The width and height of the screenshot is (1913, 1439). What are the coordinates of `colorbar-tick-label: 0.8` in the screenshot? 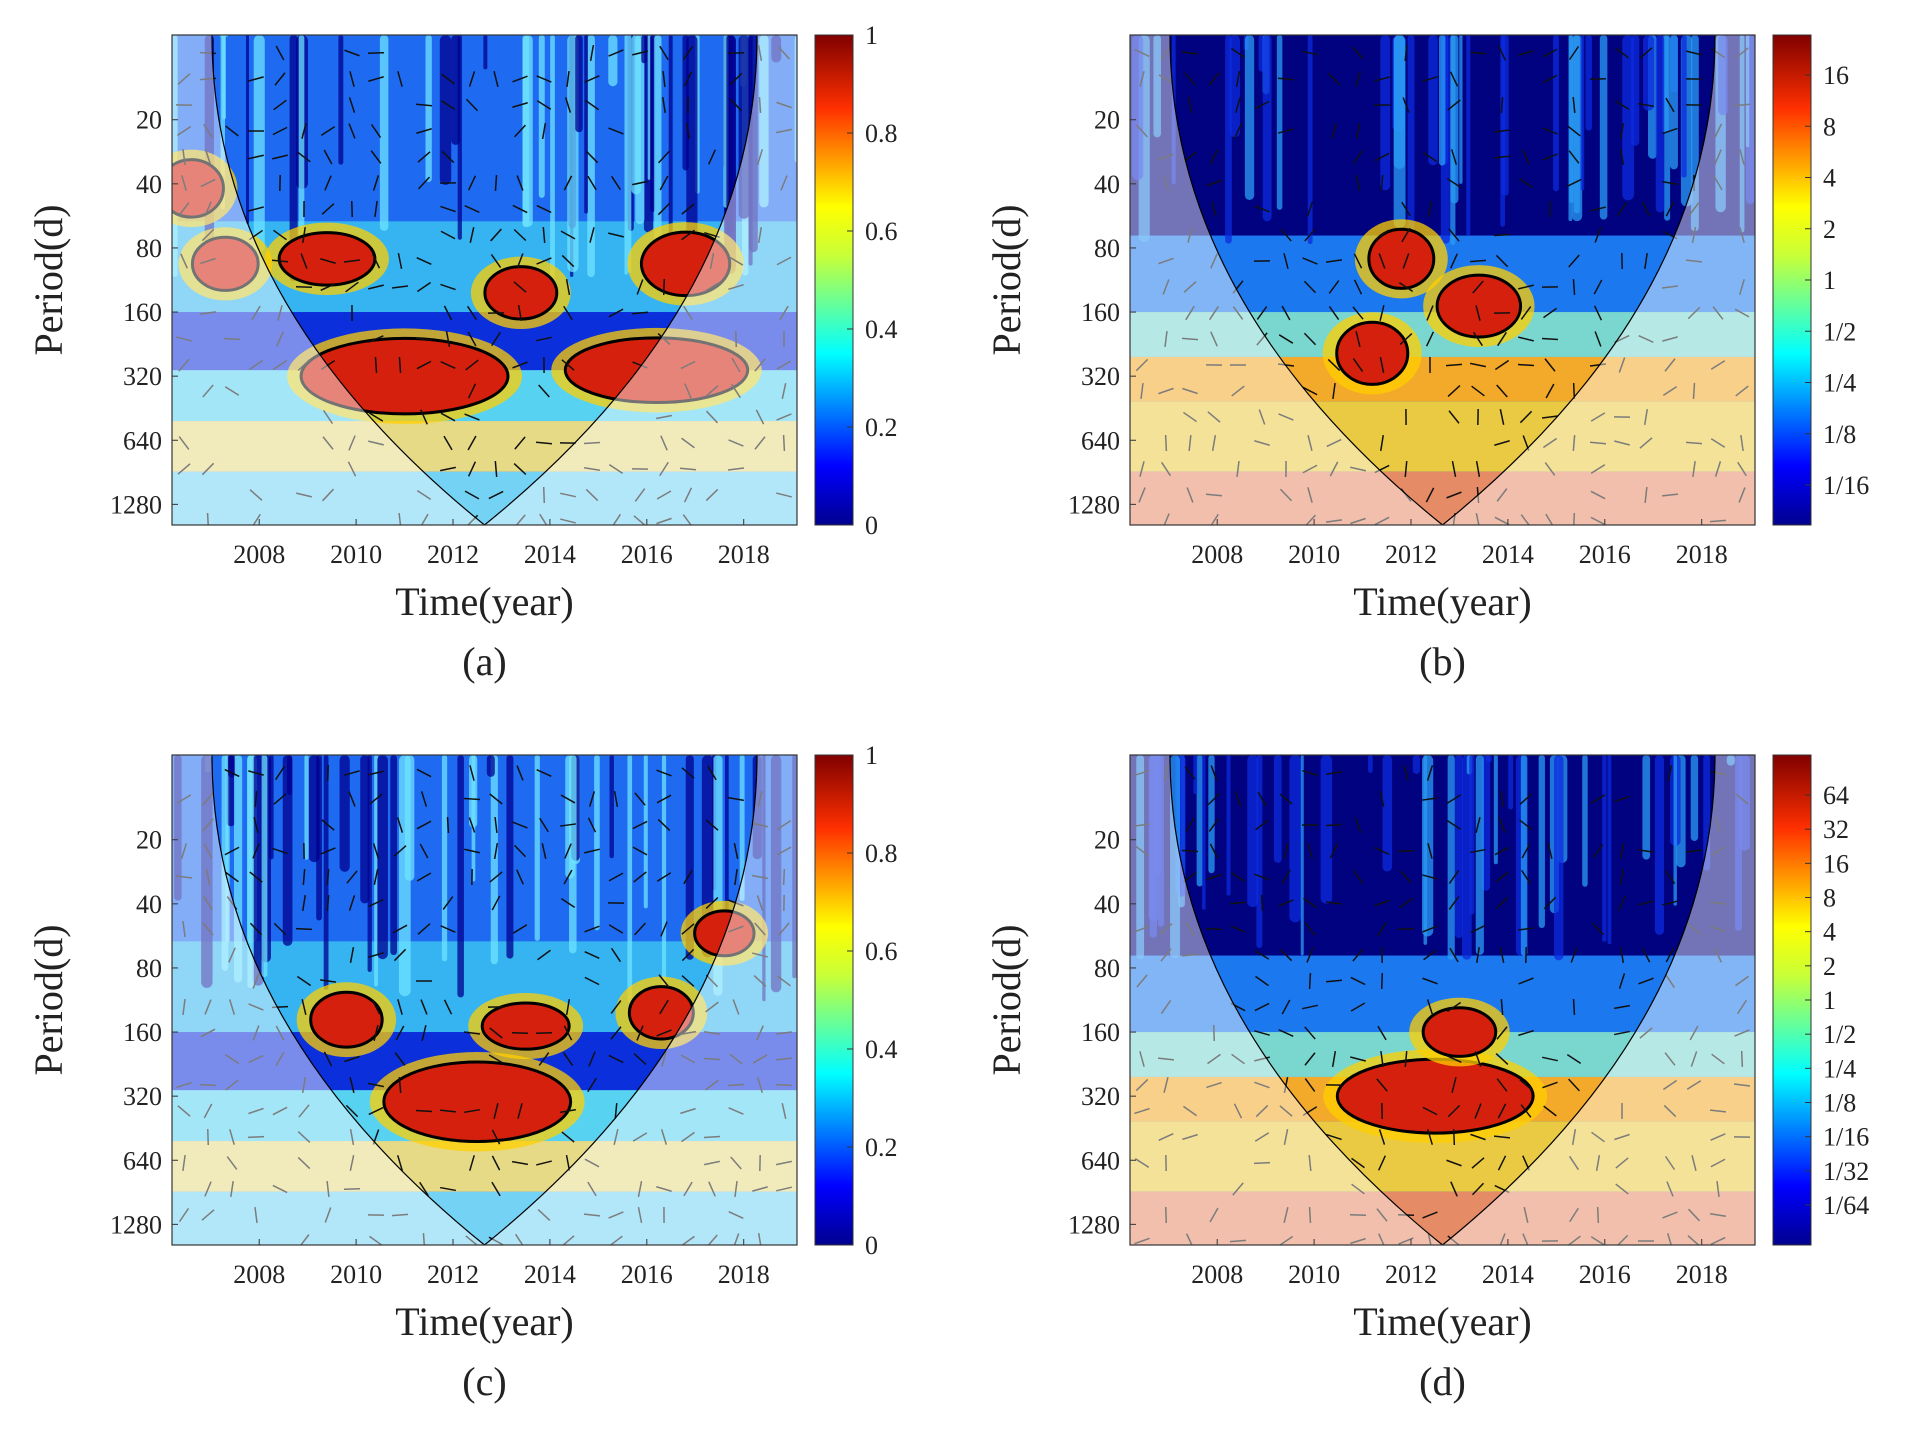 It's located at (881, 853).